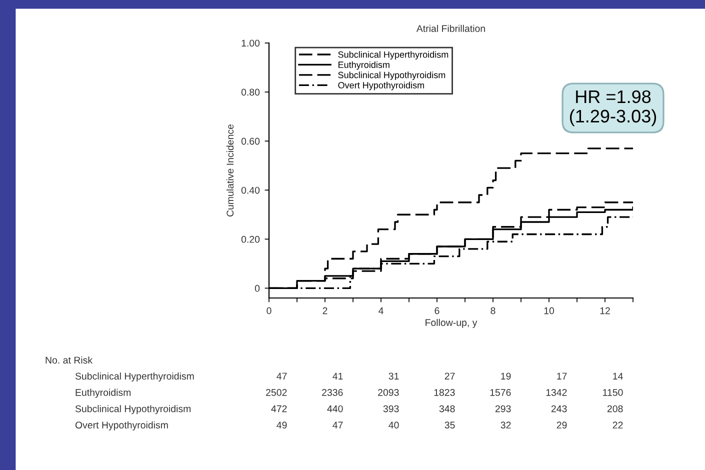 This screenshot has width=705, height=470. I want to click on category-label: Subclinical Hyperthyroidism, so click(134, 377).